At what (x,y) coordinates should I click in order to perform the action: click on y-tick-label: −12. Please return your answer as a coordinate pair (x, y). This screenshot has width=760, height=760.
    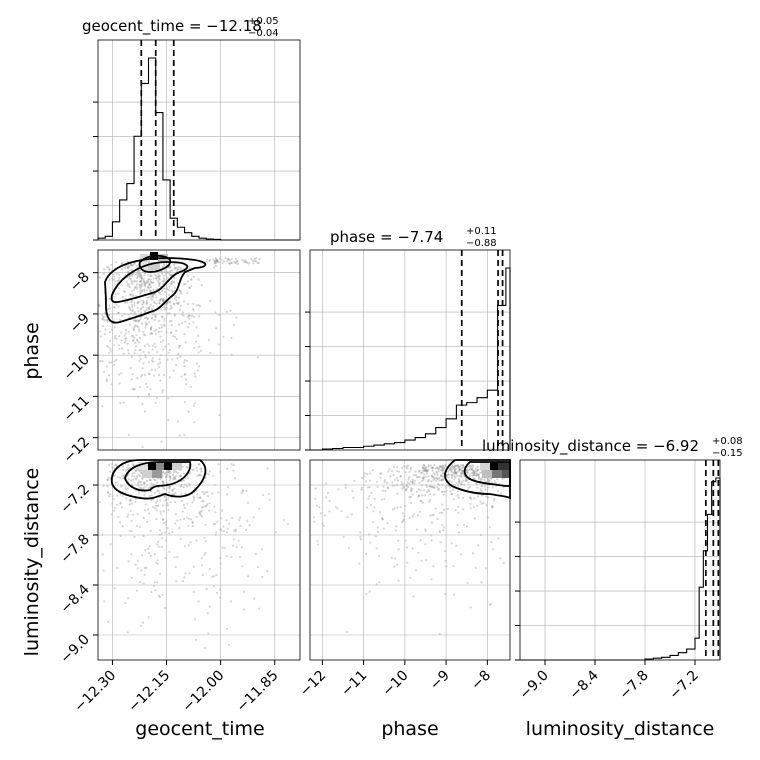
    Looking at the image, I should click on (77, 450).